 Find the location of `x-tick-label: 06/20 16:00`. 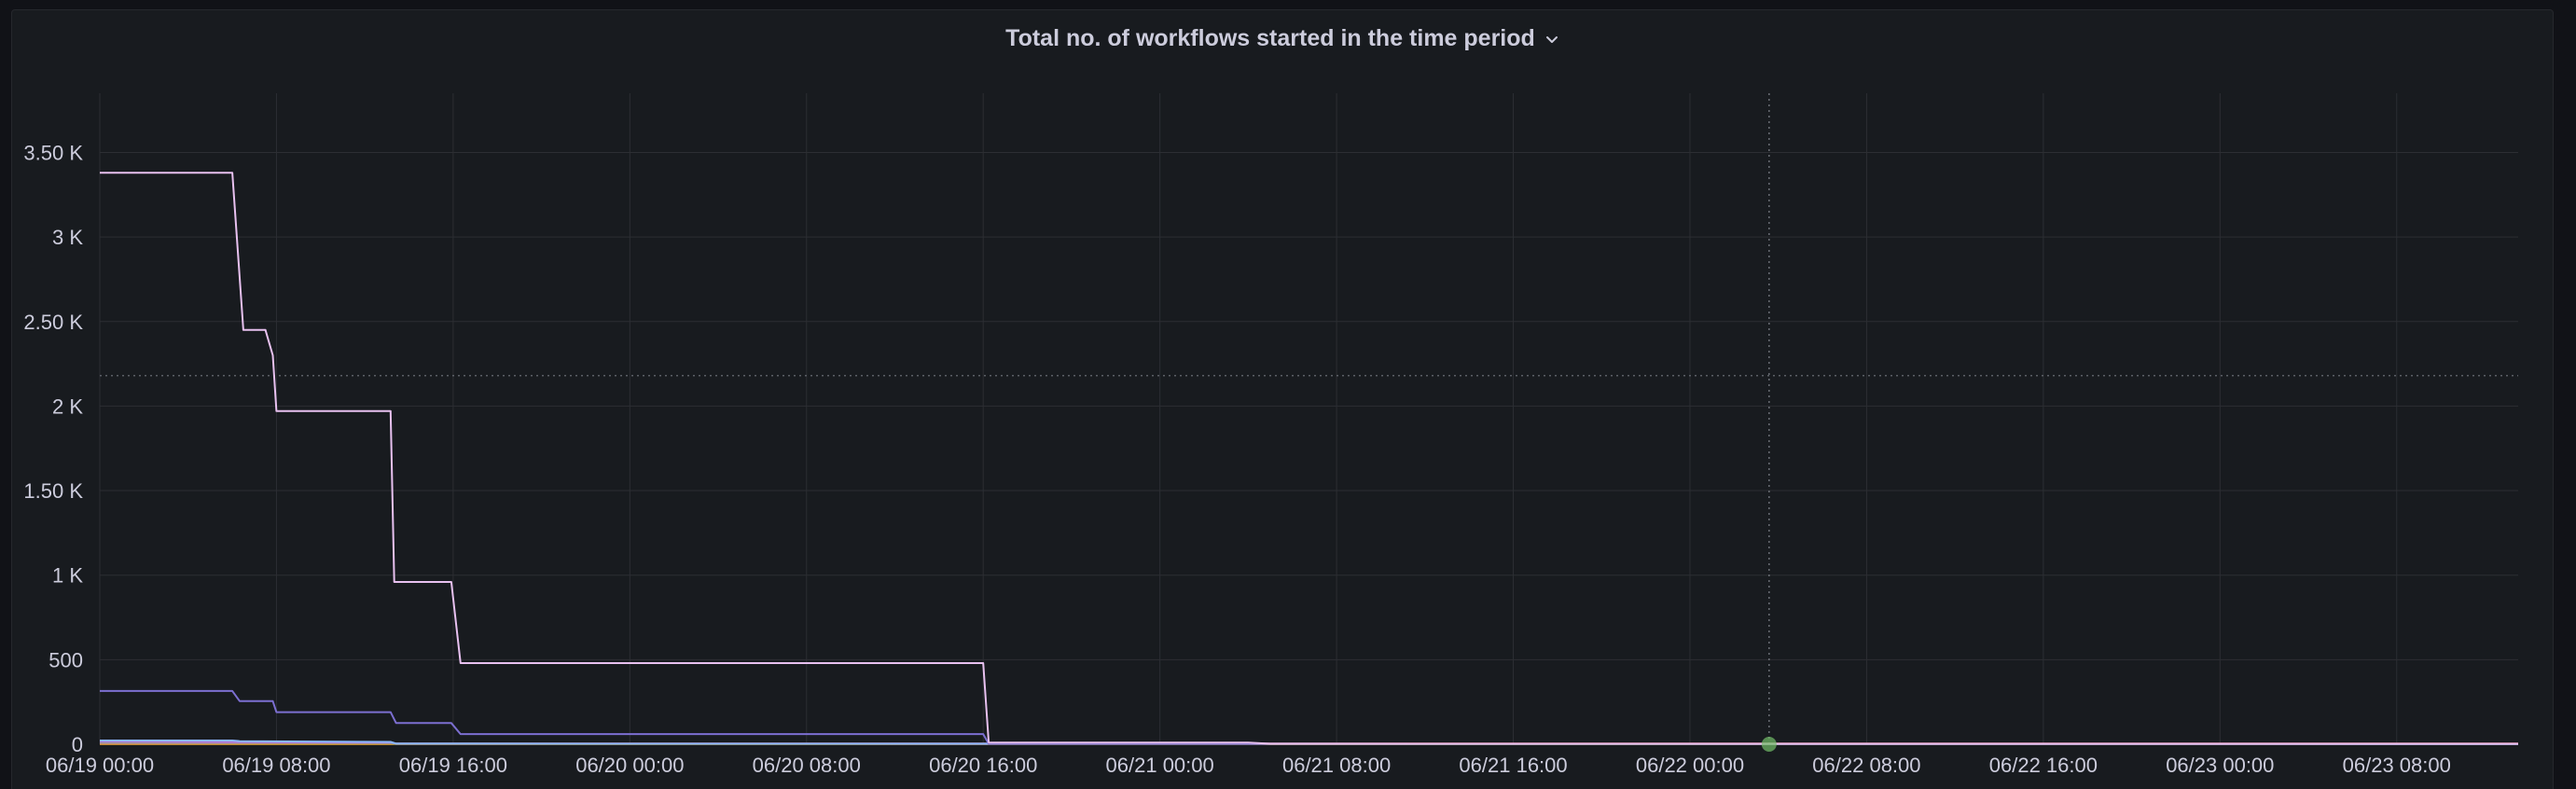

x-tick-label: 06/20 16:00 is located at coordinates (983, 765).